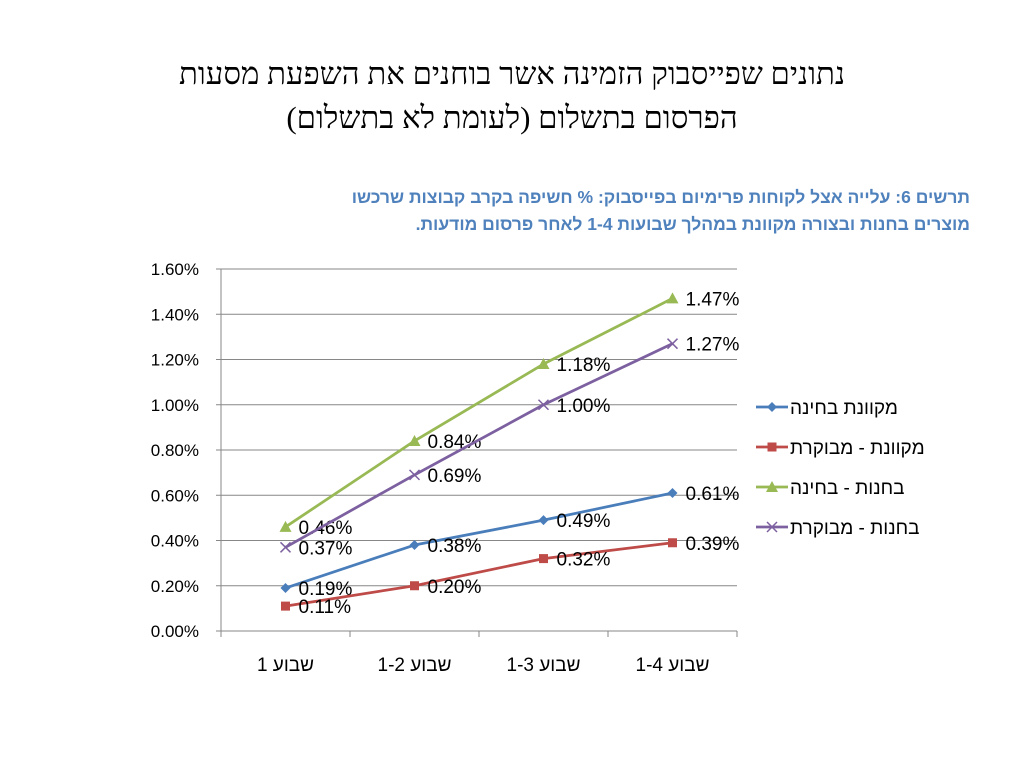 Image resolution: width=1024 pixels, height=768 pixels. I want to click on legend-label: מקוונת - מבוקרת, so click(857, 448).